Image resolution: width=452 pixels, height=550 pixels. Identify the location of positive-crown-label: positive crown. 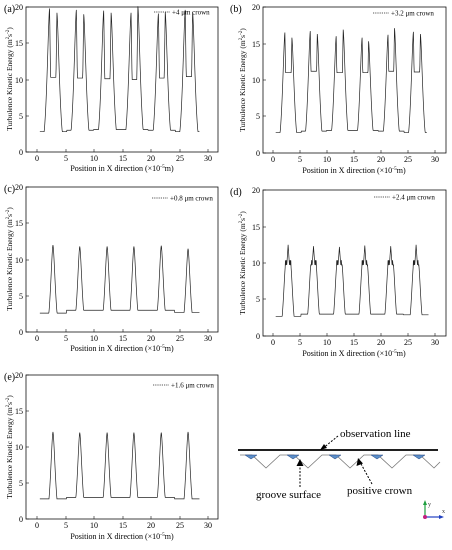
(380, 491).